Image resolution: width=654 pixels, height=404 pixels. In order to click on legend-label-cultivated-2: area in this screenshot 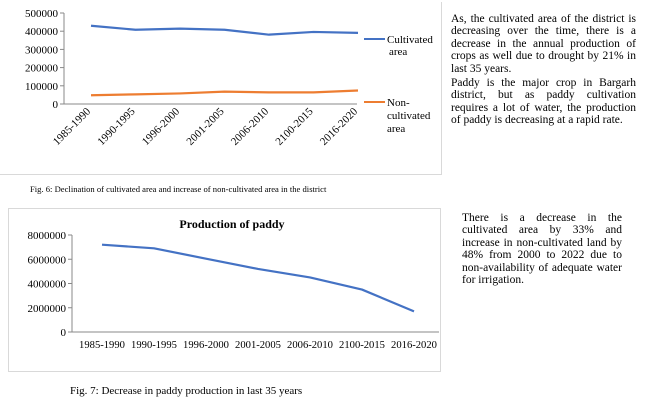, I will do `click(398, 52)`.